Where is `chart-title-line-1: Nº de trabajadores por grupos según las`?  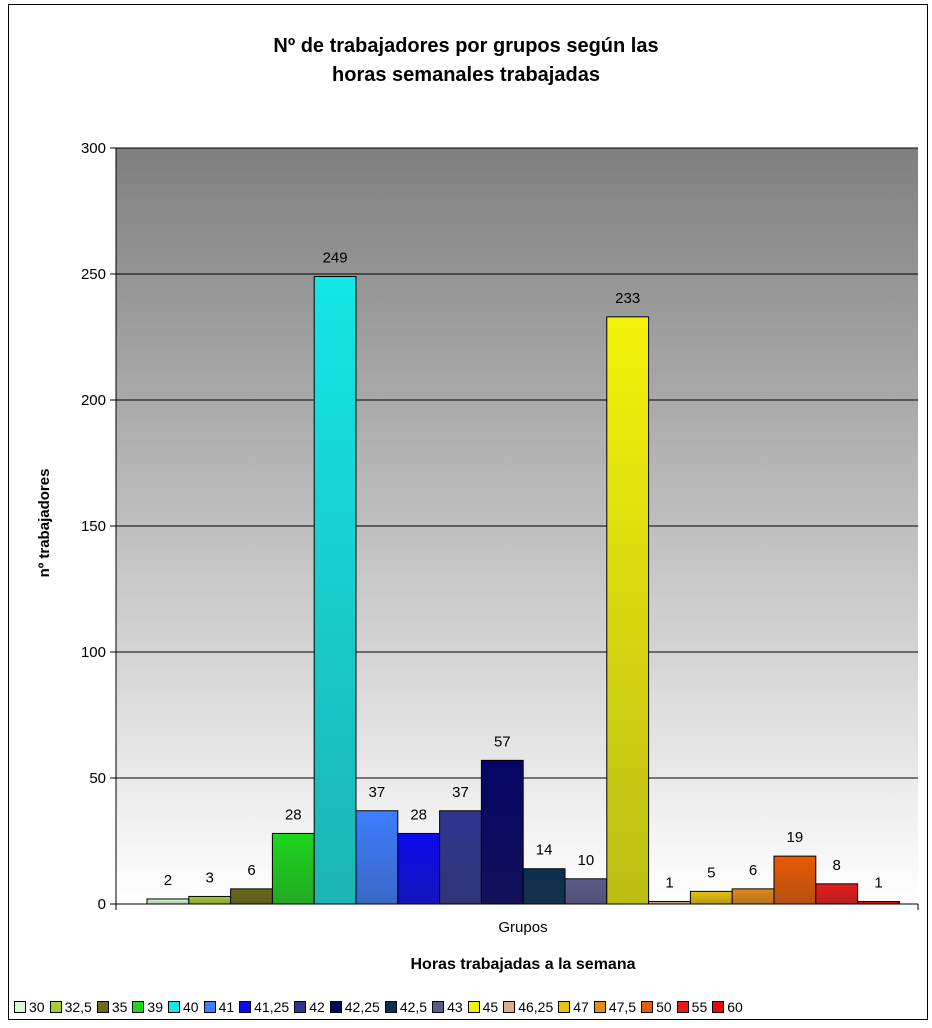
chart-title-line-1: Nº de trabajadores por grupos según las is located at coordinates (466, 46).